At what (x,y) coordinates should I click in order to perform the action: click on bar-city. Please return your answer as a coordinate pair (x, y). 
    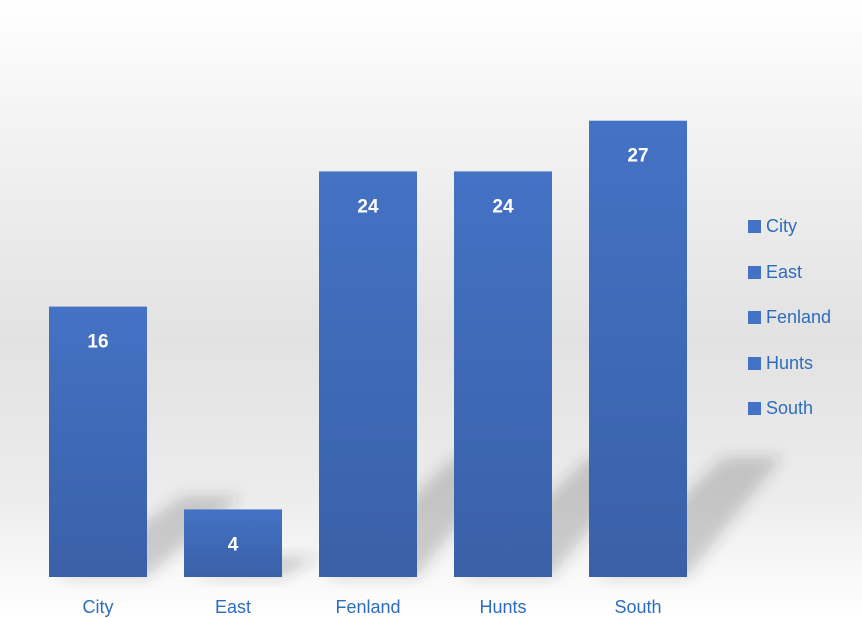
    Looking at the image, I should click on (98, 441).